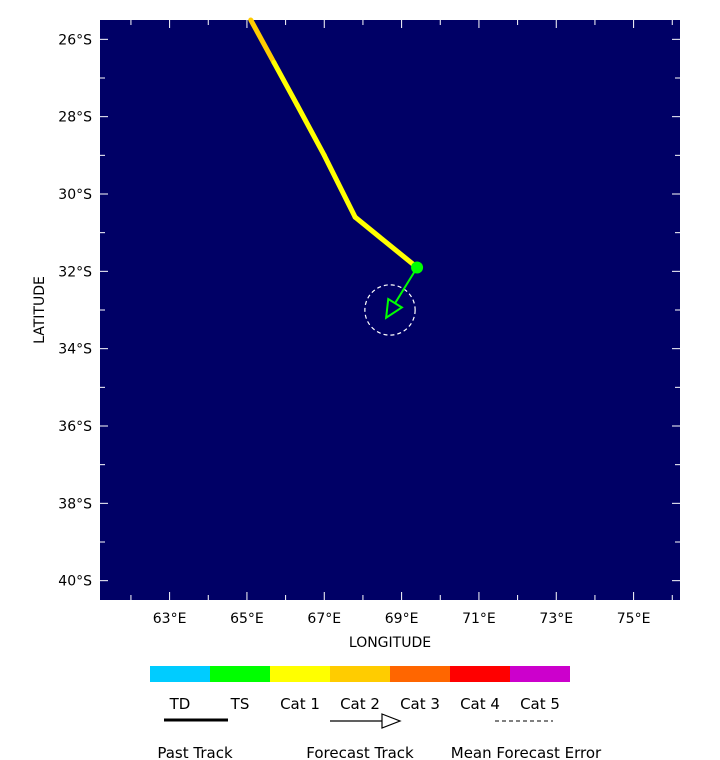 The width and height of the screenshot is (720, 760). I want to click on lat-tick-label: 38°S, so click(75, 504).